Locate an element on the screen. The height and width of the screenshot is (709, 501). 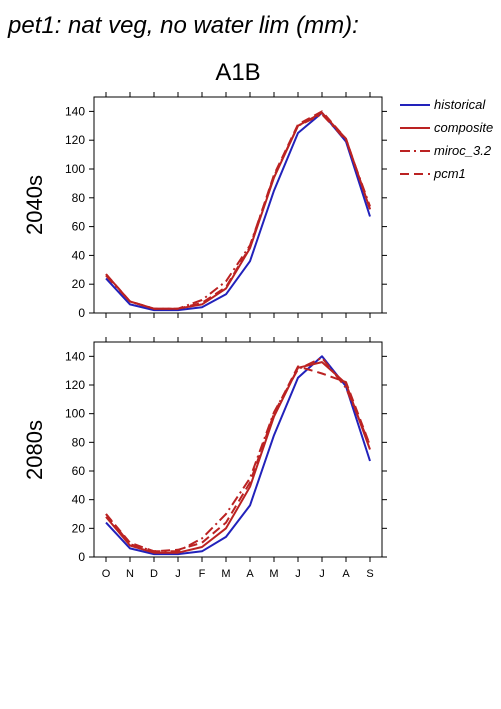
panel-label: 2040s is located at coordinates (34, 205).